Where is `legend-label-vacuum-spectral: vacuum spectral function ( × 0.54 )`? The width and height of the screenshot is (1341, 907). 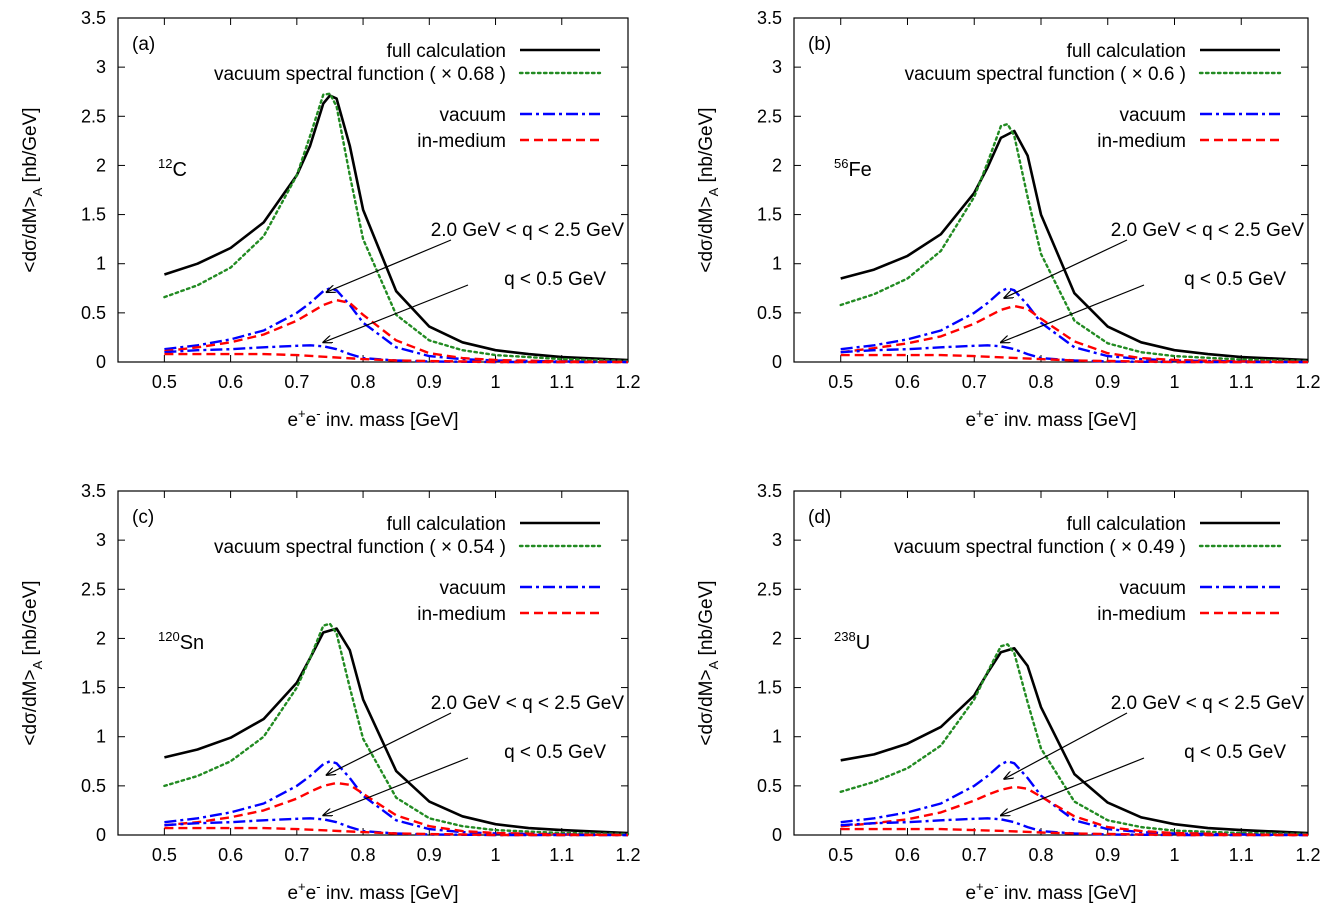 legend-label-vacuum-spectral: vacuum spectral function ( × 0.54 ) is located at coordinates (360, 547).